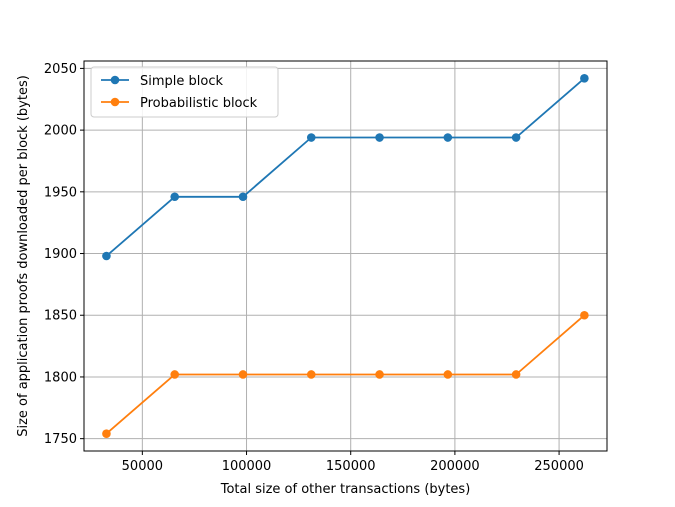 The height and width of the screenshot is (507, 675). I want to click on y-tick-label: 1850, so click(60, 316).